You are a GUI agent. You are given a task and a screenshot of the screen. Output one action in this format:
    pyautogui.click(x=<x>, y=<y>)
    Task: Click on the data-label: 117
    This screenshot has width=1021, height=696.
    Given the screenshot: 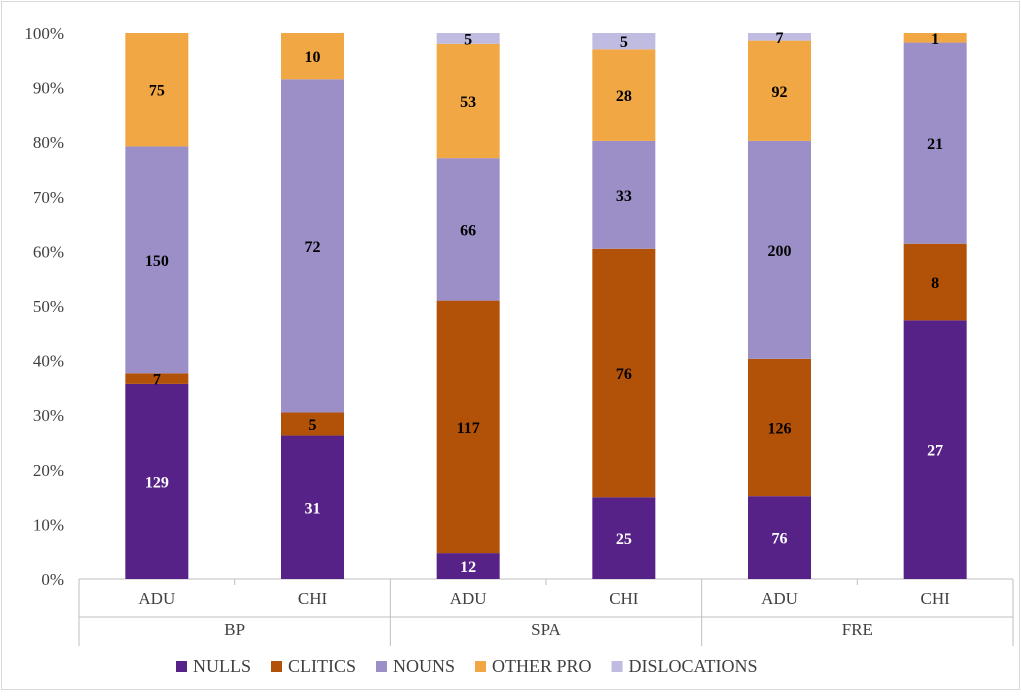 What is the action you would take?
    pyautogui.click(x=468, y=428)
    